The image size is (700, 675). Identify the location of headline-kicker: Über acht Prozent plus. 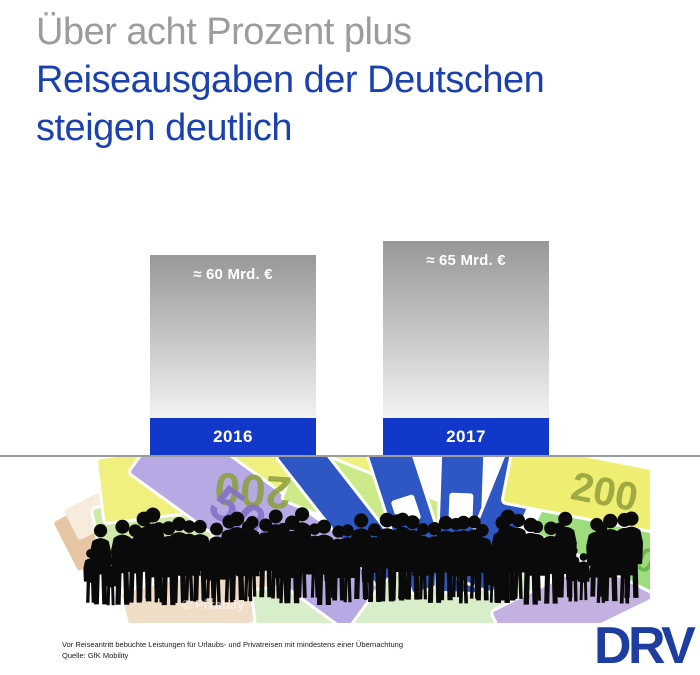
(224, 32).